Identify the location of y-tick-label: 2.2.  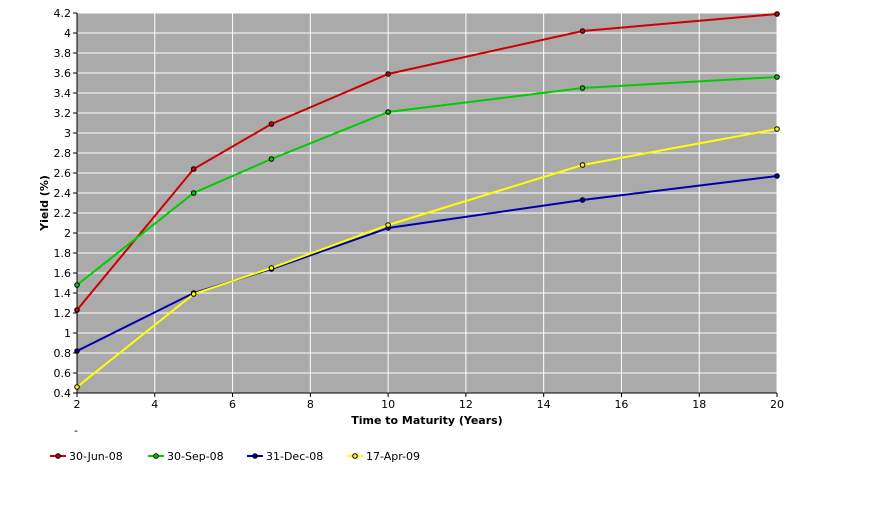
(63, 213).